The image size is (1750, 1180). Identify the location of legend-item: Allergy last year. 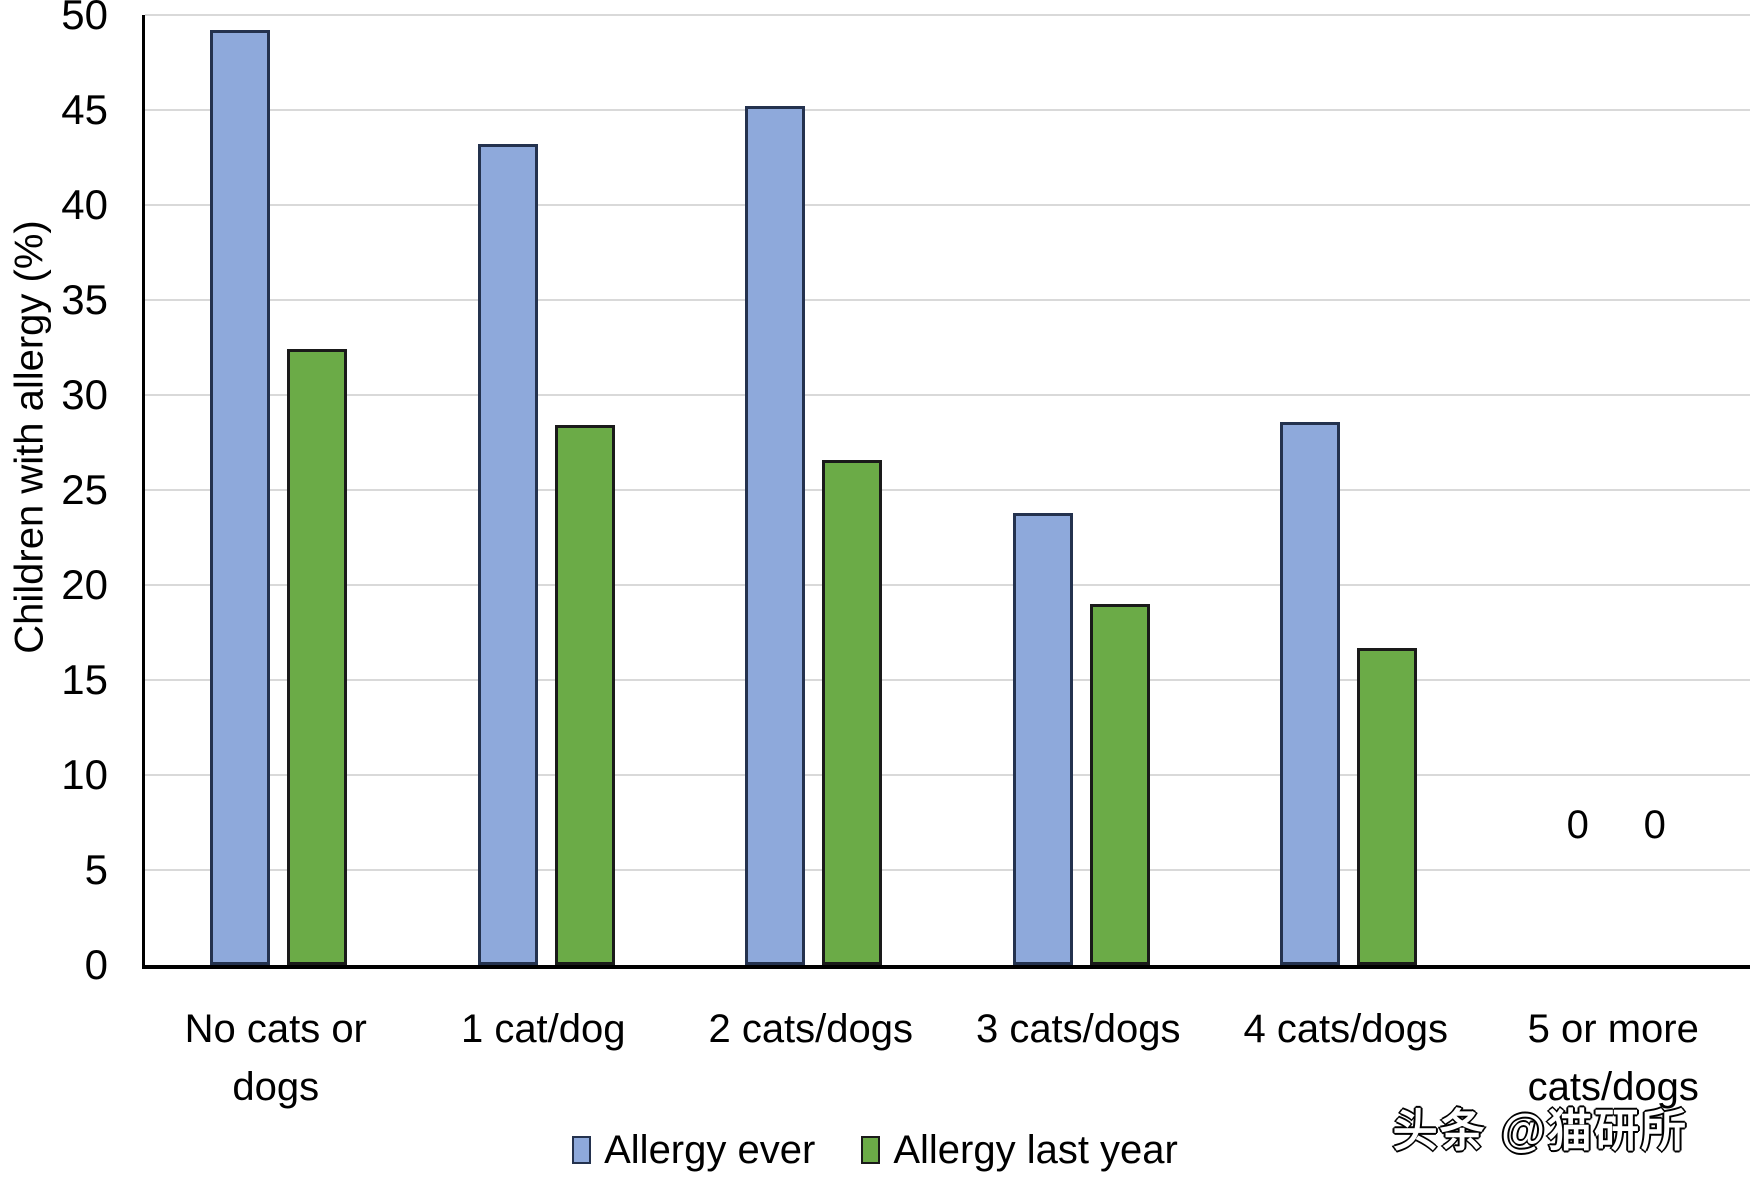
(1019, 1150).